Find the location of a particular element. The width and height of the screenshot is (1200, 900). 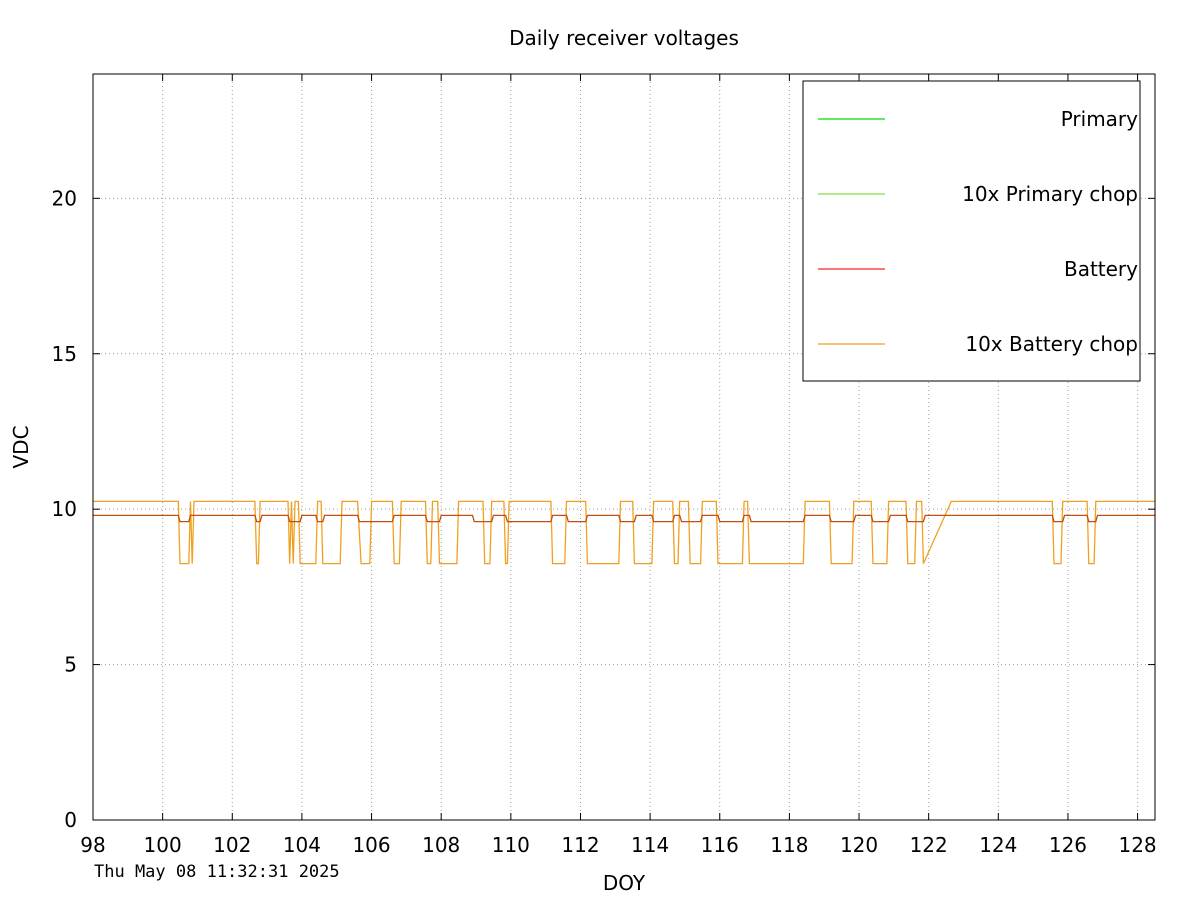

y-tick-label: 20 is located at coordinates (64, 198).